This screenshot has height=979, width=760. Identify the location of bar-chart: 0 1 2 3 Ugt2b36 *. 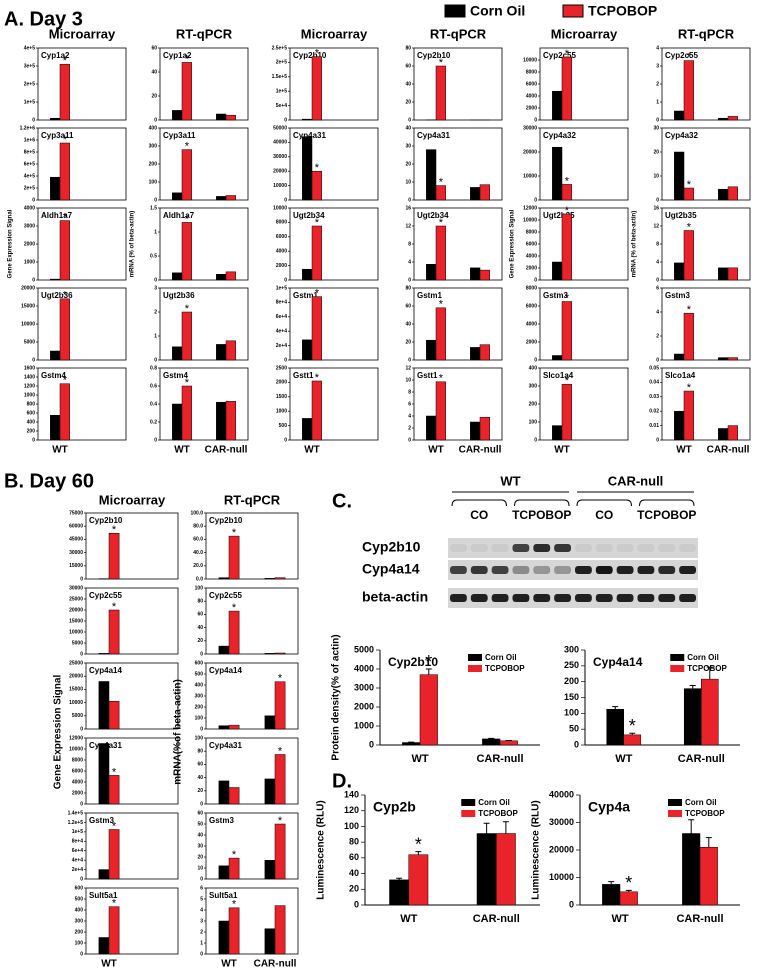
(201, 324).